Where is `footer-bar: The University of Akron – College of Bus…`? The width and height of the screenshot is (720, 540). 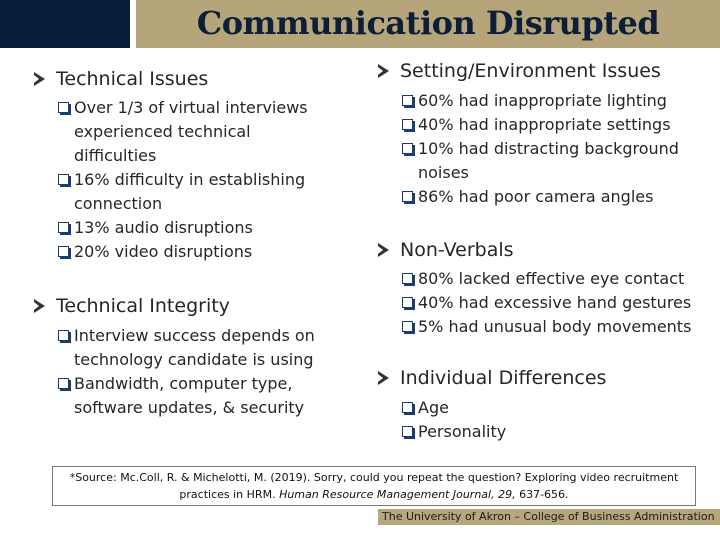 footer-bar: The University of Akron – College of Bus… is located at coordinates (549, 517).